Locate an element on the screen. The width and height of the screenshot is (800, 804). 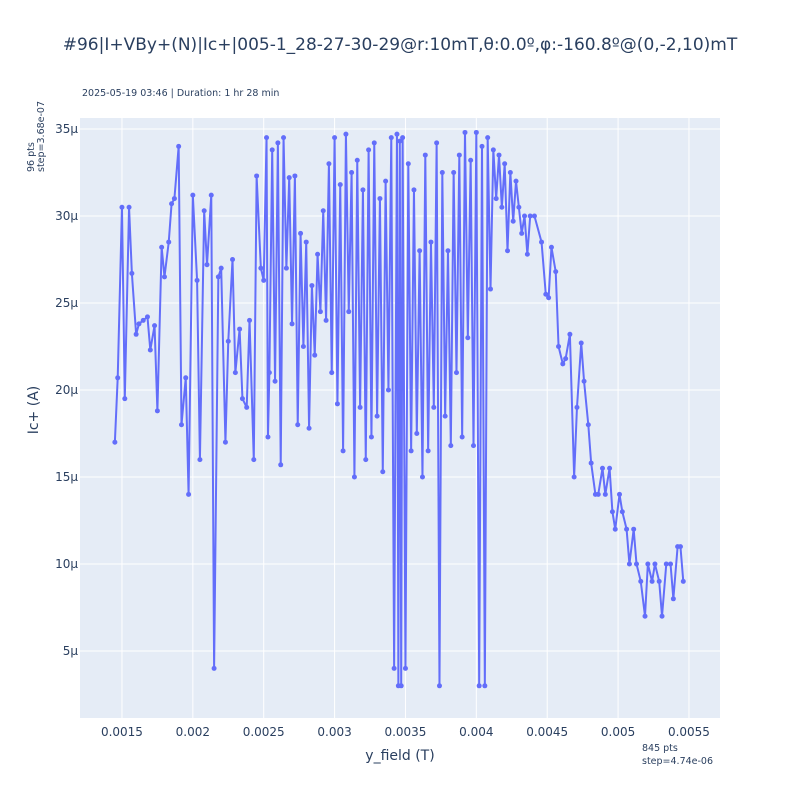
x-tick-label: 0.0055 is located at coordinates (689, 732).